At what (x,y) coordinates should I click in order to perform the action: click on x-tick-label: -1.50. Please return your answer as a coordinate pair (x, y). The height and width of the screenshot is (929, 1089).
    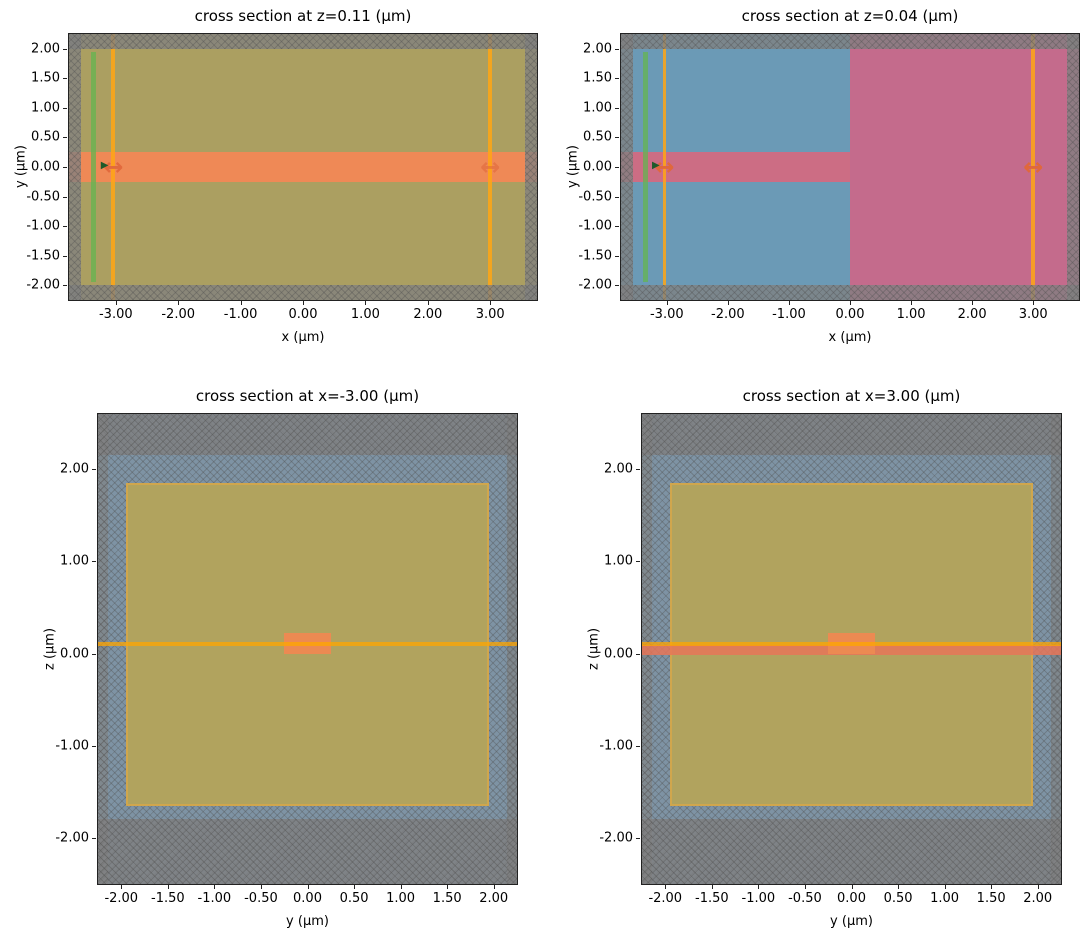
    Looking at the image, I should click on (168, 898).